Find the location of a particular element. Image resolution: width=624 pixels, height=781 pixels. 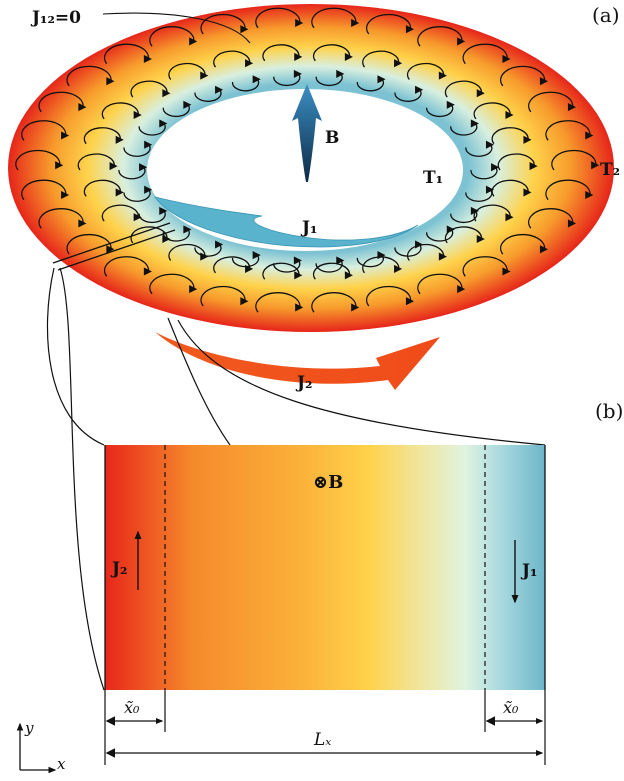

x-axis-label: x is located at coordinates (61, 764).